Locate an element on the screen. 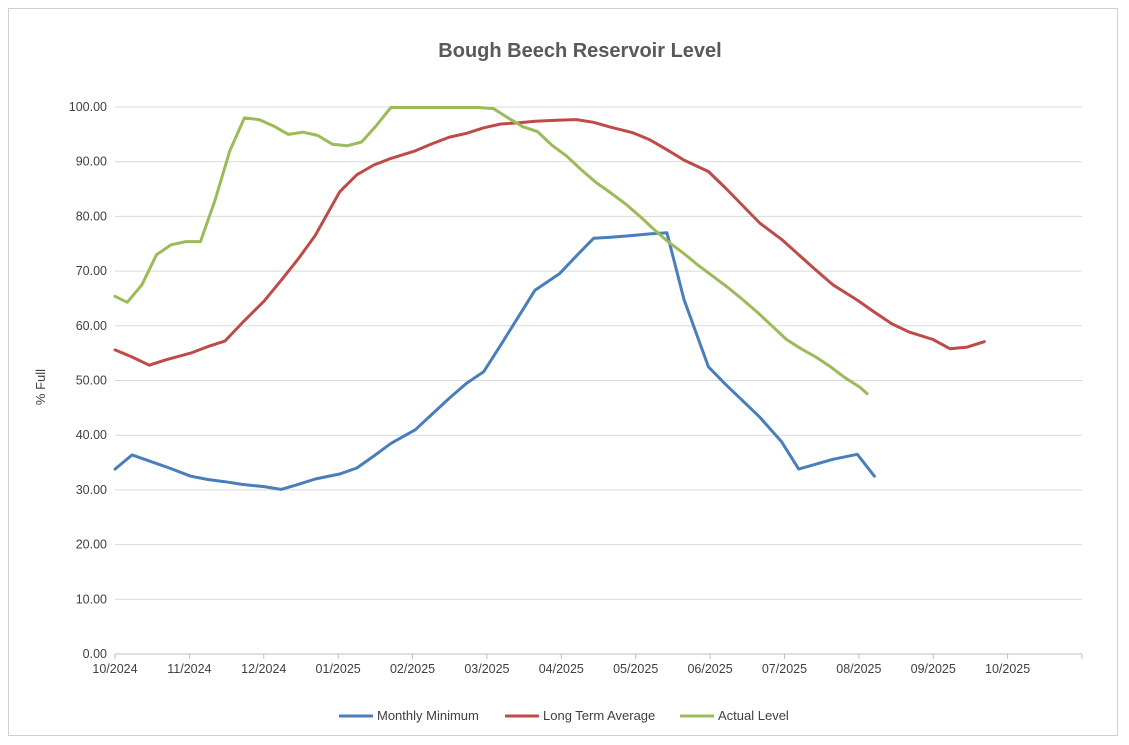 The image size is (1129, 745). y-tick-label: 20.00 is located at coordinates (91, 545).